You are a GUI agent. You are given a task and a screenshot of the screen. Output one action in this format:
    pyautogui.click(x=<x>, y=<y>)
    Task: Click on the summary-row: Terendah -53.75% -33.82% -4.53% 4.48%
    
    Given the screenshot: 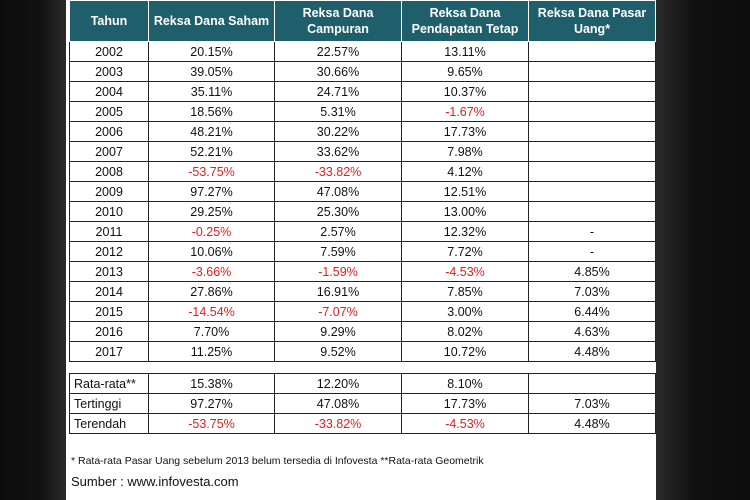 What is the action you would take?
    pyautogui.click(x=362, y=423)
    